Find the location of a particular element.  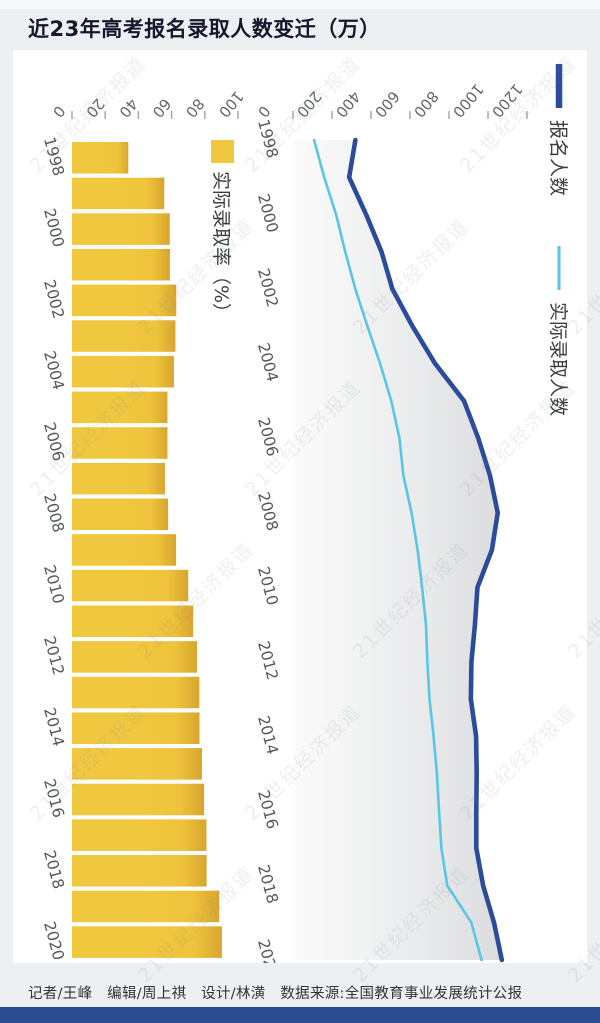

bar-2009 is located at coordinates (124, 550).